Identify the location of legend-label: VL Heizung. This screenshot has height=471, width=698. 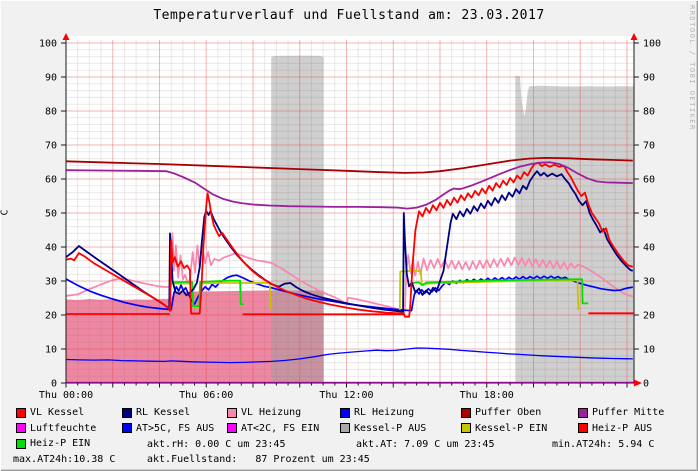
(271, 412).